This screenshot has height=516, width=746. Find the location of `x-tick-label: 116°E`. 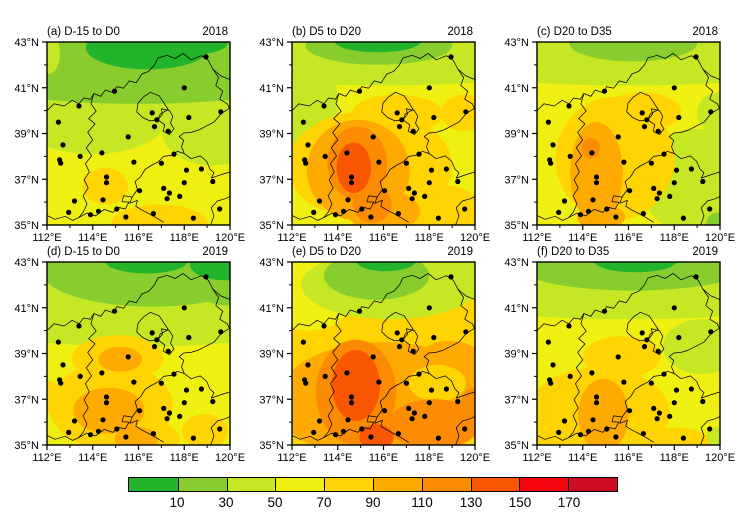

x-tick-label: 116°E is located at coordinates (628, 458).